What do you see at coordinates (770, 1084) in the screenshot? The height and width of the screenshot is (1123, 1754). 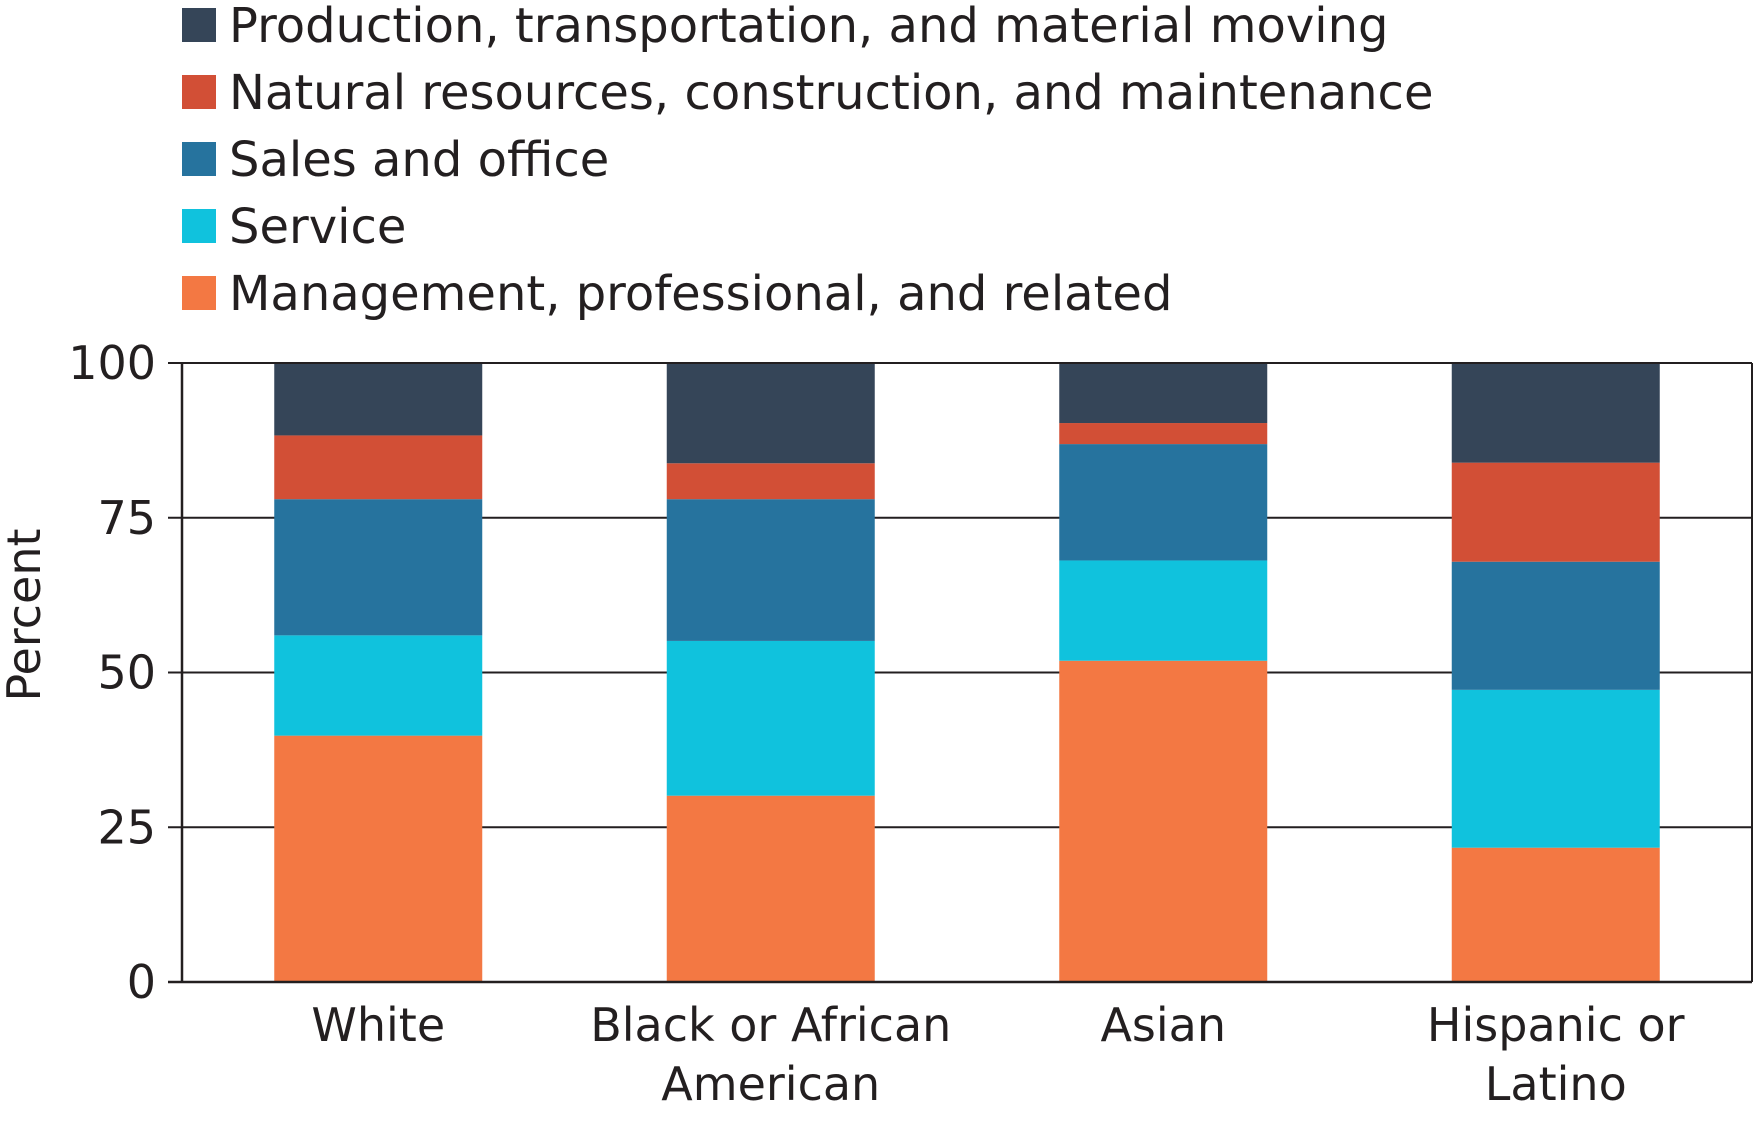 I see `x-category-label: American` at bounding box center [770, 1084].